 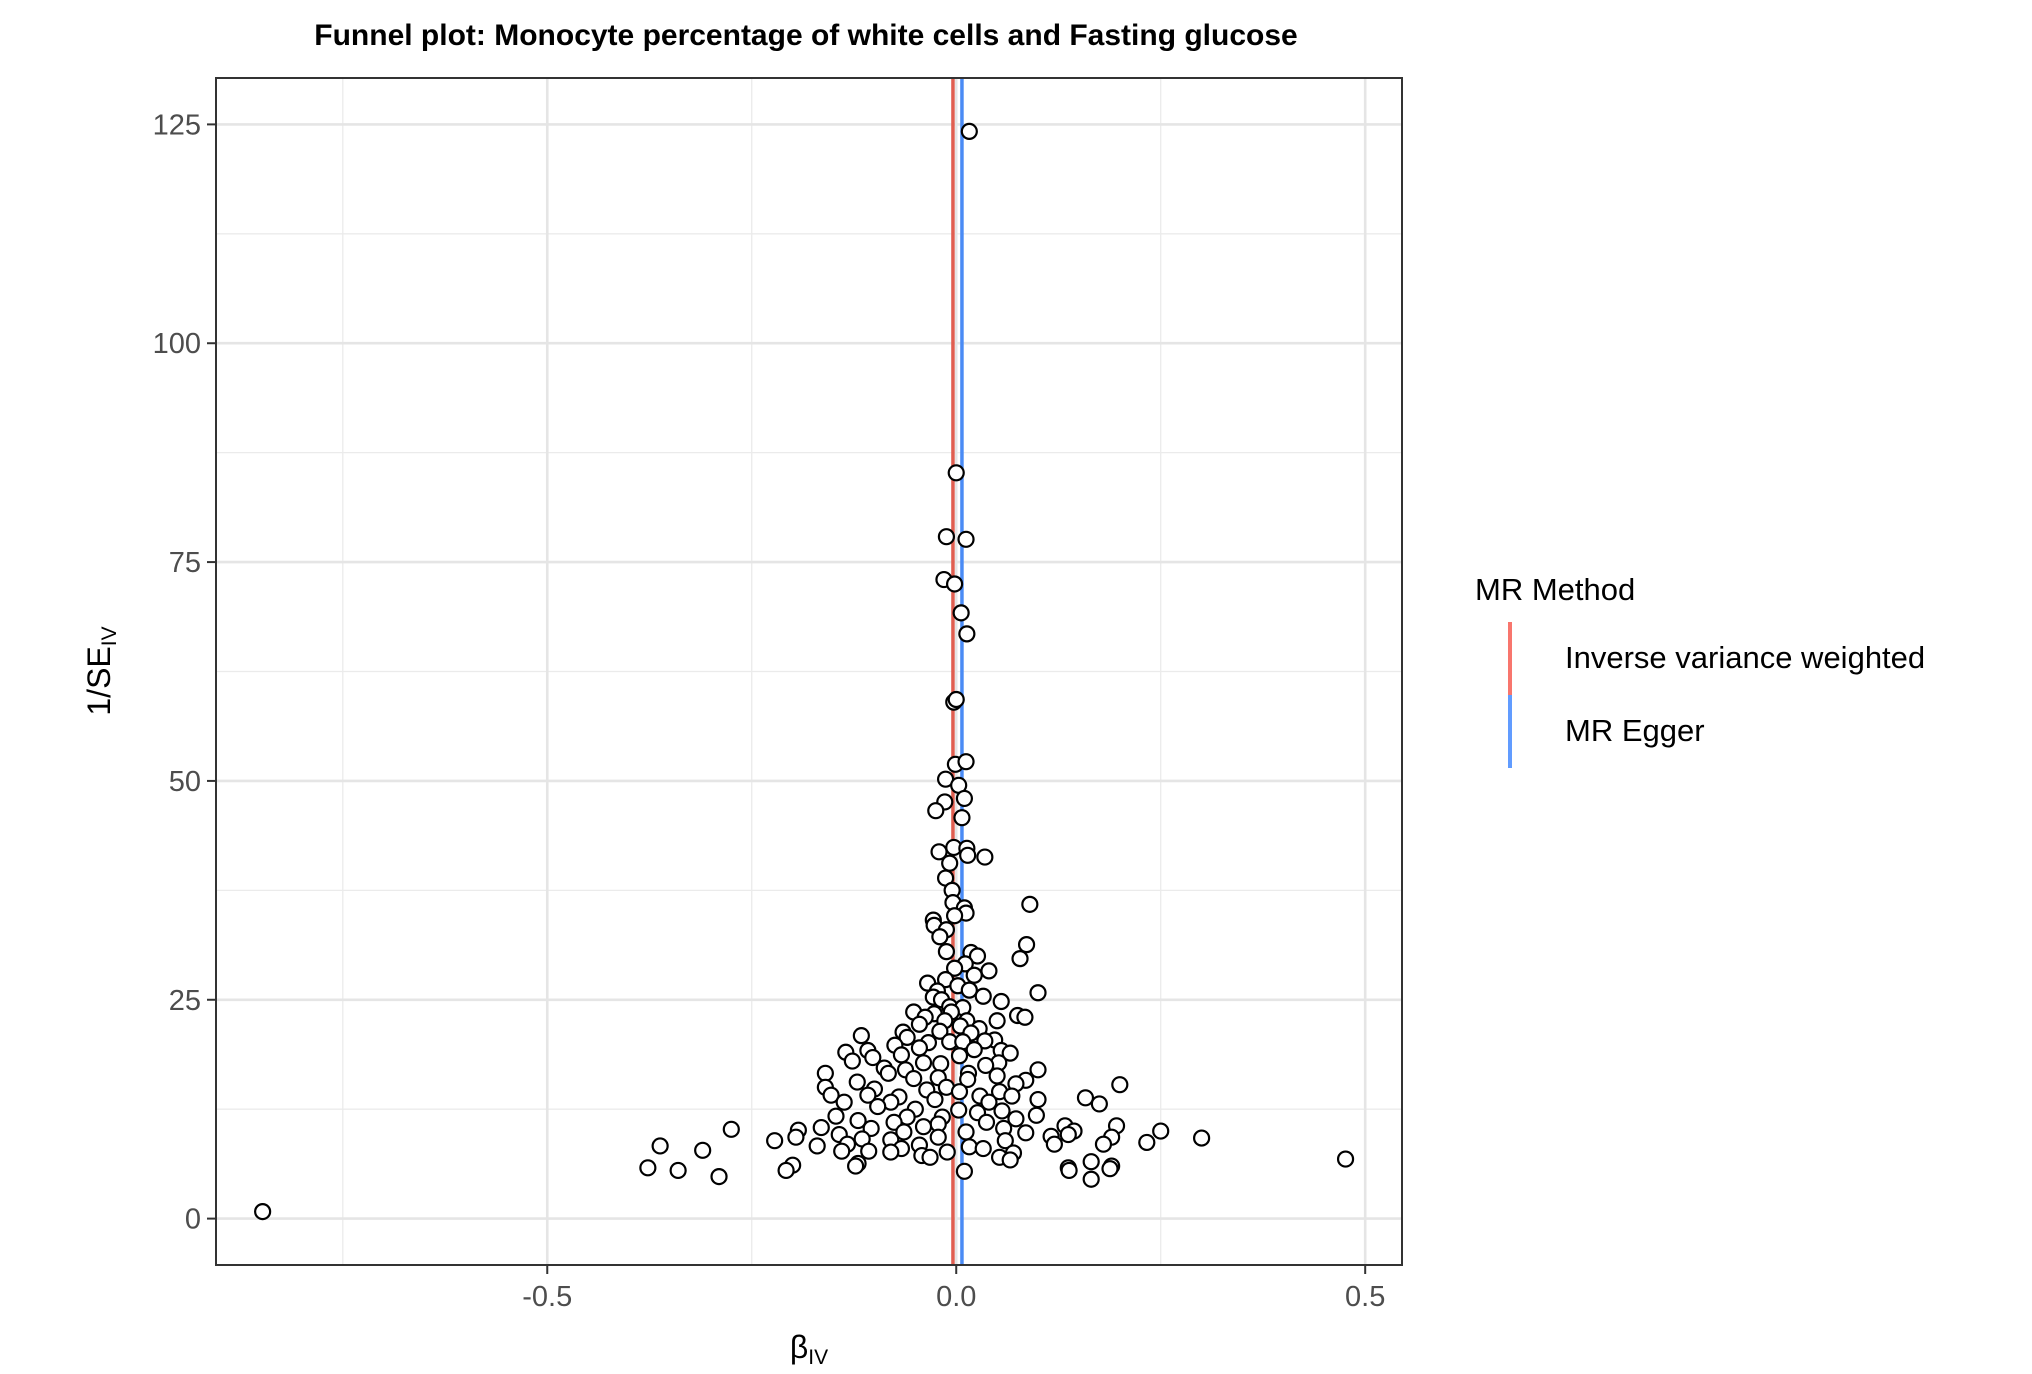 I want to click on x-axis-title: βIV, so click(x=809, y=1349).